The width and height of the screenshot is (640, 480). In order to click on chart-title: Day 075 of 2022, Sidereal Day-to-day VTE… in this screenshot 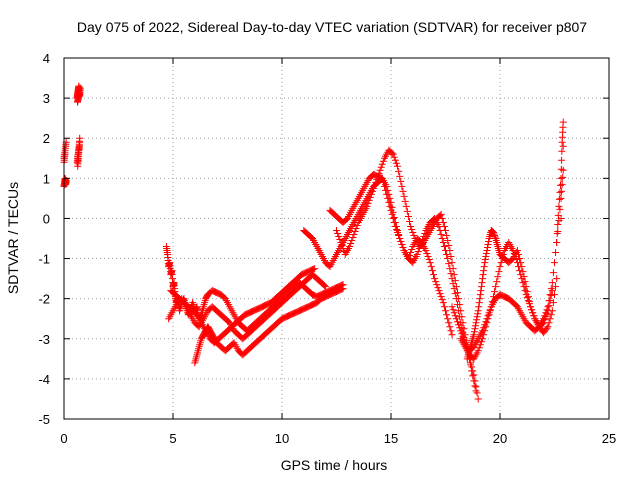, I will do `click(332, 27)`.